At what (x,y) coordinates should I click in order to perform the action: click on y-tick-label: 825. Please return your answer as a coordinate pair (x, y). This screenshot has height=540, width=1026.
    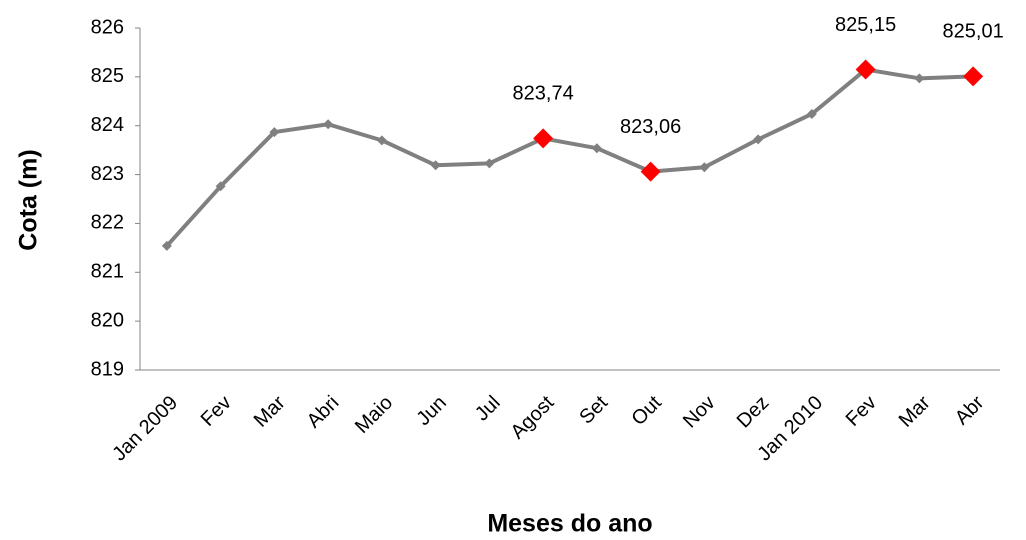
    Looking at the image, I should click on (107, 76).